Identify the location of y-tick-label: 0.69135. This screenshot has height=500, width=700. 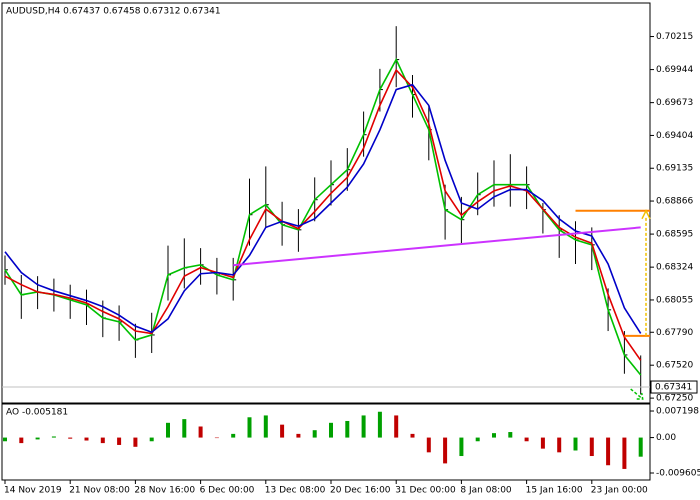
(674, 169).